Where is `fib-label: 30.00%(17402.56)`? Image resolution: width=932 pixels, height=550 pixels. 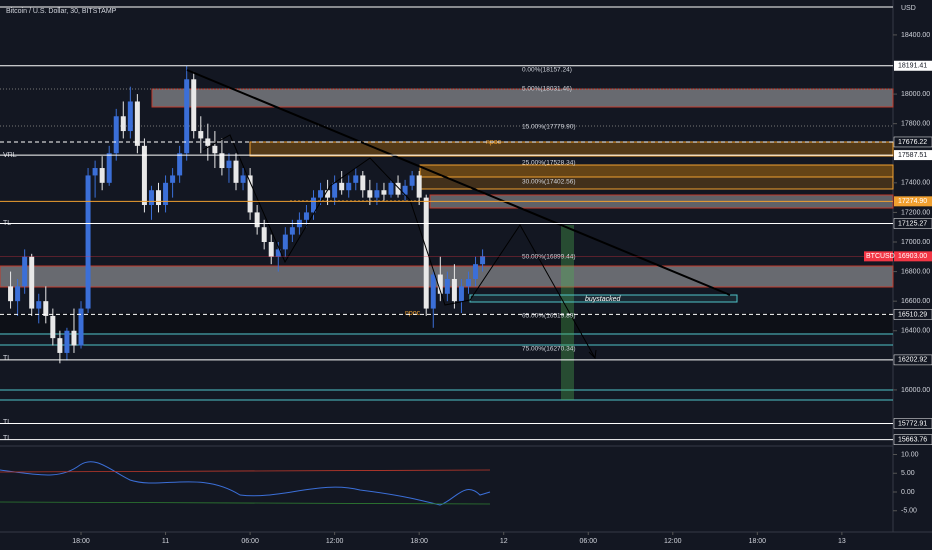 fib-label: 30.00%(17402.56) is located at coordinates (549, 182).